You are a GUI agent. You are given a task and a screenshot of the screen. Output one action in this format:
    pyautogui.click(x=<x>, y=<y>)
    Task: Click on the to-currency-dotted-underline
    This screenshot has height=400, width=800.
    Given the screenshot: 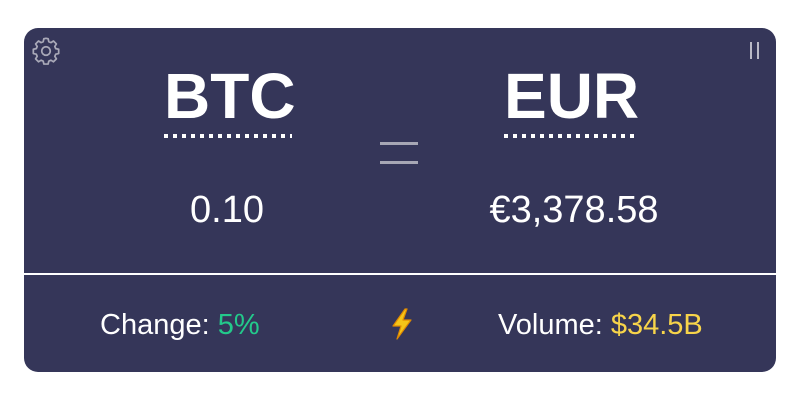 What is the action you would take?
    pyautogui.click(x=571, y=136)
    